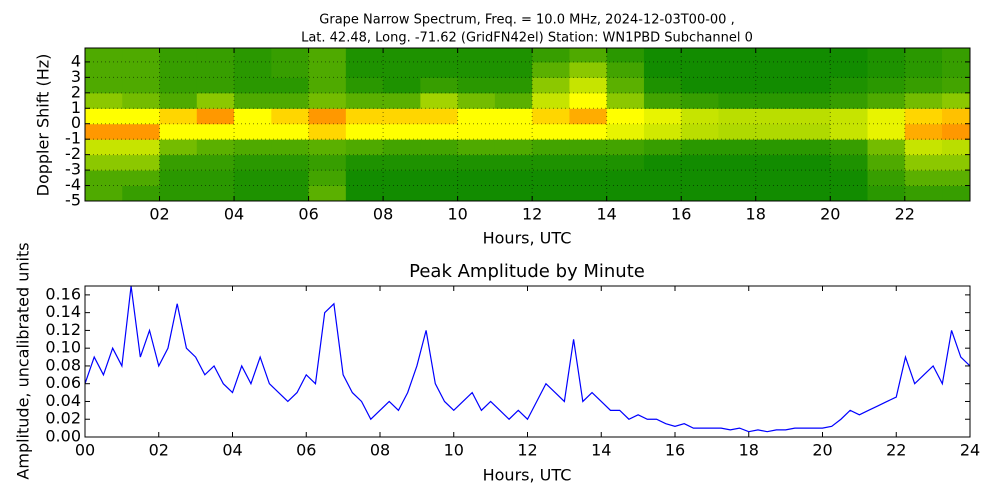 Image resolution: width=1000 pixels, height=500 pixels. Describe the element at coordinates (76, 76) in the screenshot. I see `y-tick-label: 3` at that location.